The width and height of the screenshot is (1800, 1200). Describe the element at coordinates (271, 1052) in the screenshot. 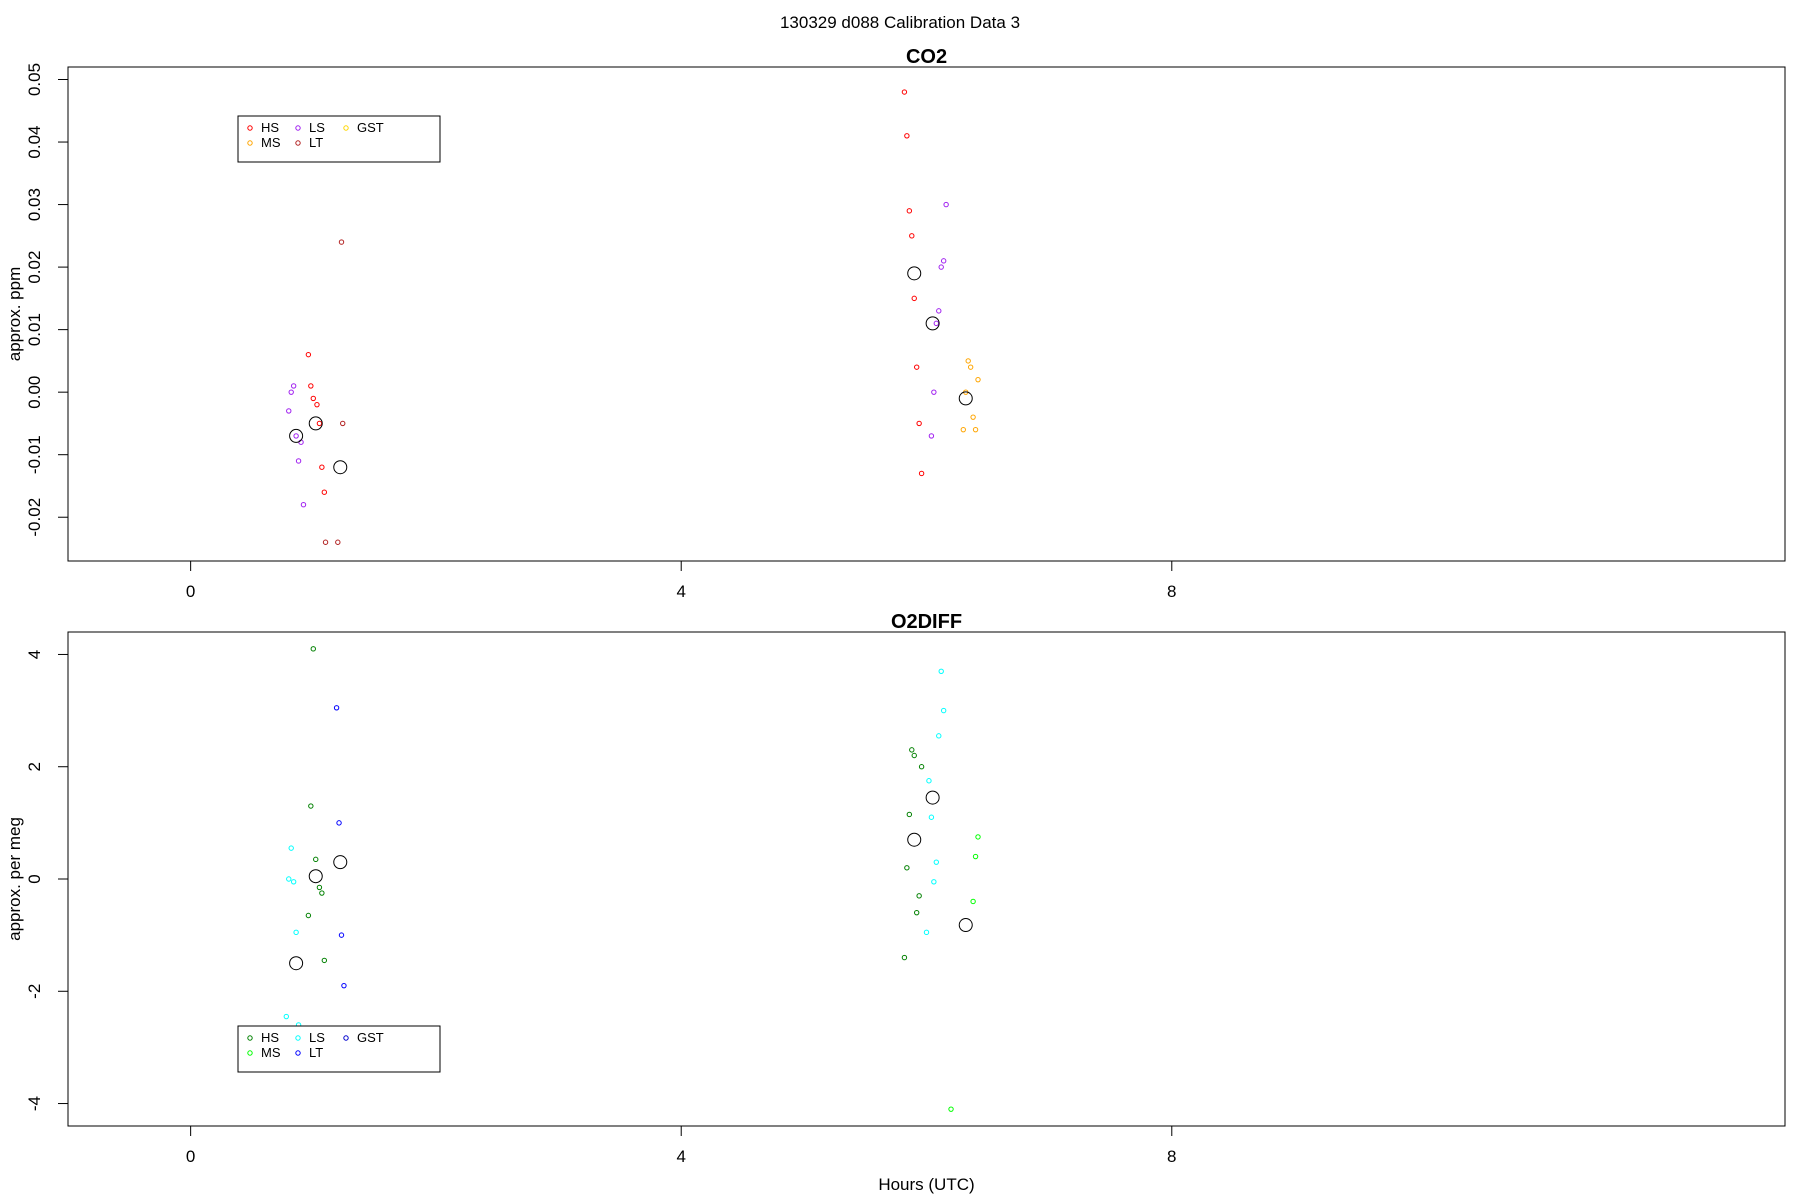

I see `legend-label: MS` at that location.